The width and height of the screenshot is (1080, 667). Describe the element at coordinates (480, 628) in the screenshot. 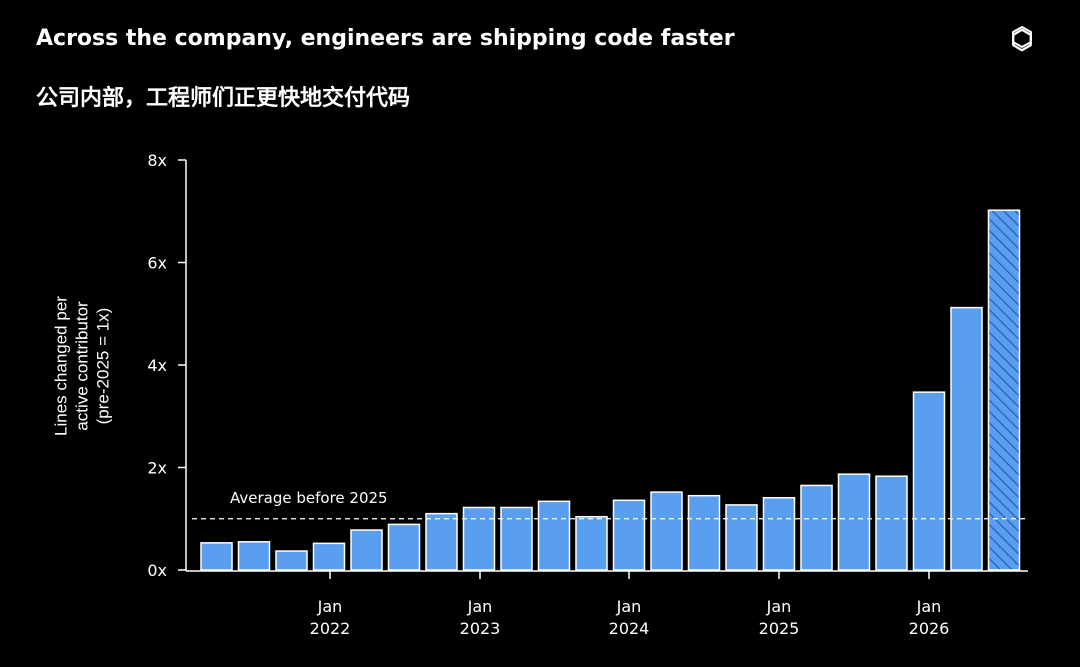

I see `x-tick-year-label: 2023` at that location.